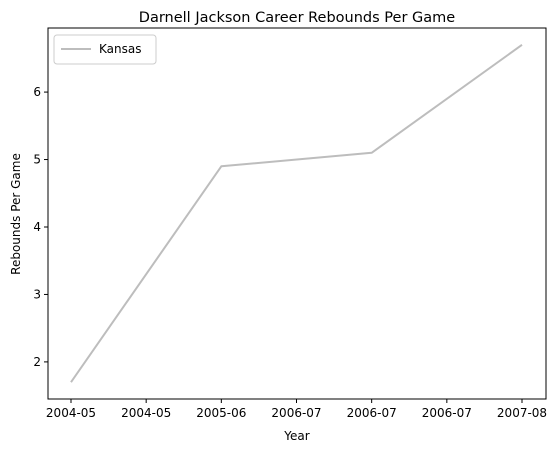 This screenshot has width=560, height=453. What do you see at coordinates (16, 214) in the screenshot?
I see `y-axis-label: Rebounds Per Game` at bounding box center [16, 214].